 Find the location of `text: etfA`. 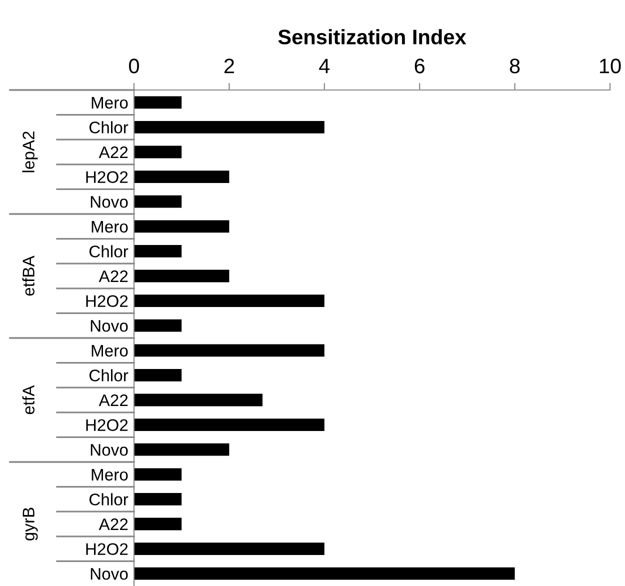

text: etfA is located at coordinates (28, 399).